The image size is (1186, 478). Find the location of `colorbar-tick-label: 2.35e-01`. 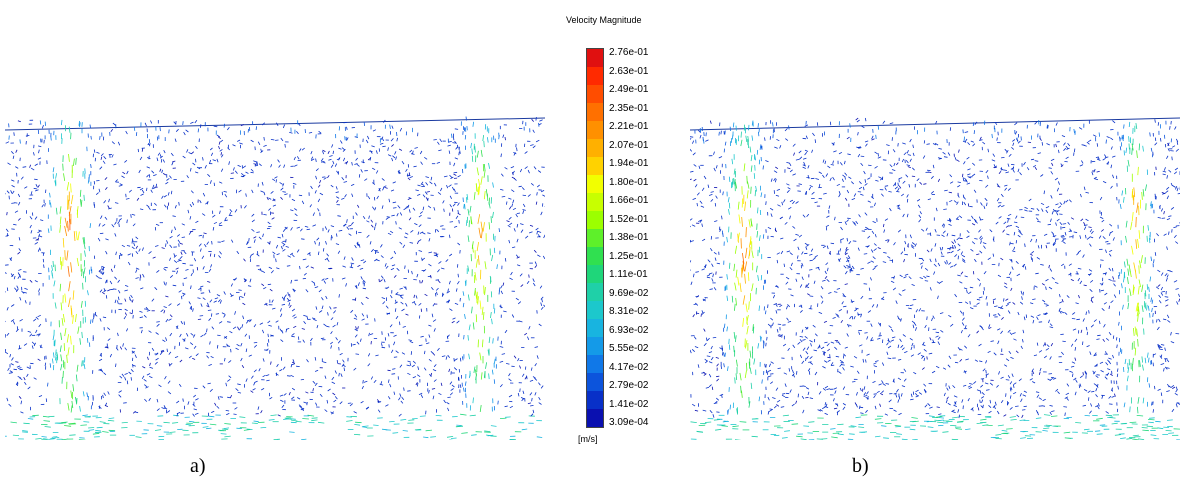

colorbar-tick-label: 2.35e-01 is located at coordinates (628, 109).